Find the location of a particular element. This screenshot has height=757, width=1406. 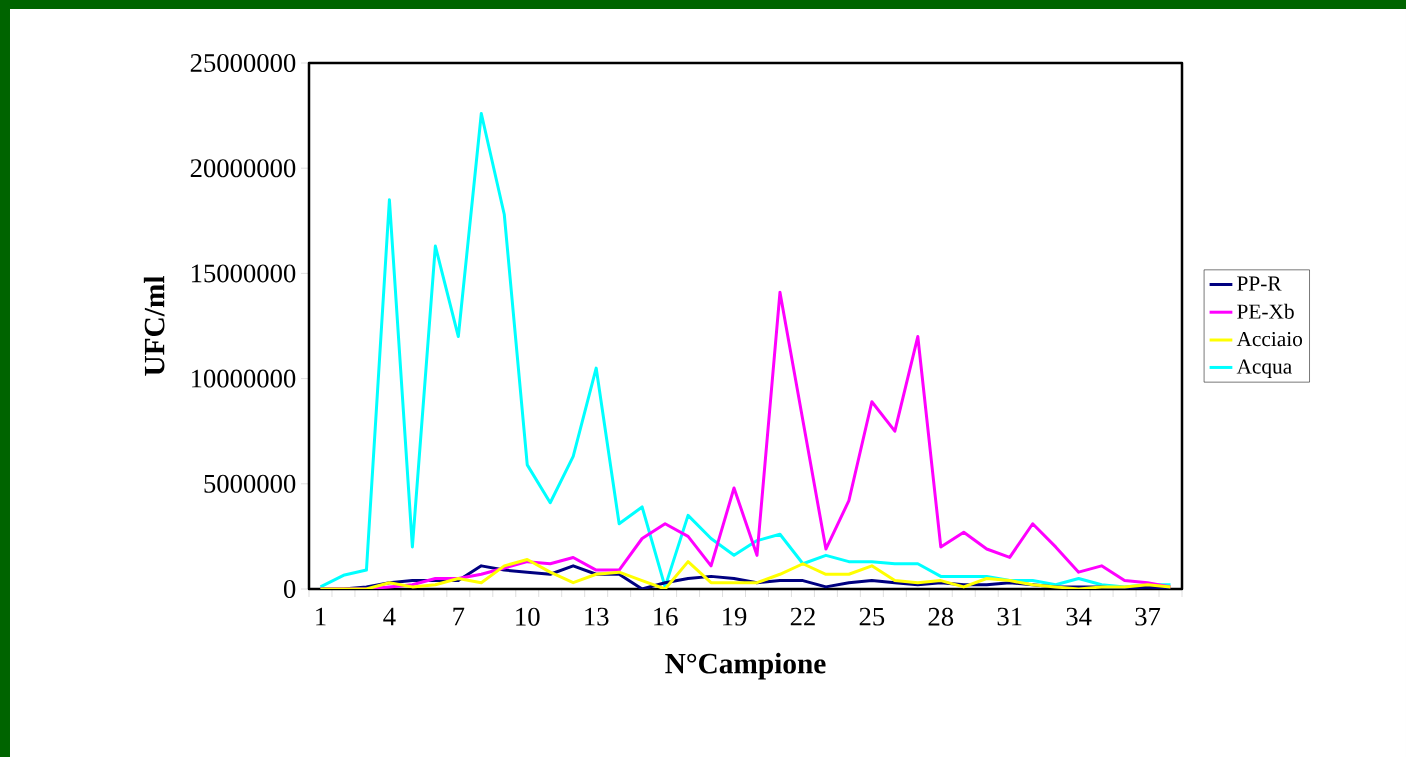

y-axis-title: UFC/ml is located at coordinates (154, 325).